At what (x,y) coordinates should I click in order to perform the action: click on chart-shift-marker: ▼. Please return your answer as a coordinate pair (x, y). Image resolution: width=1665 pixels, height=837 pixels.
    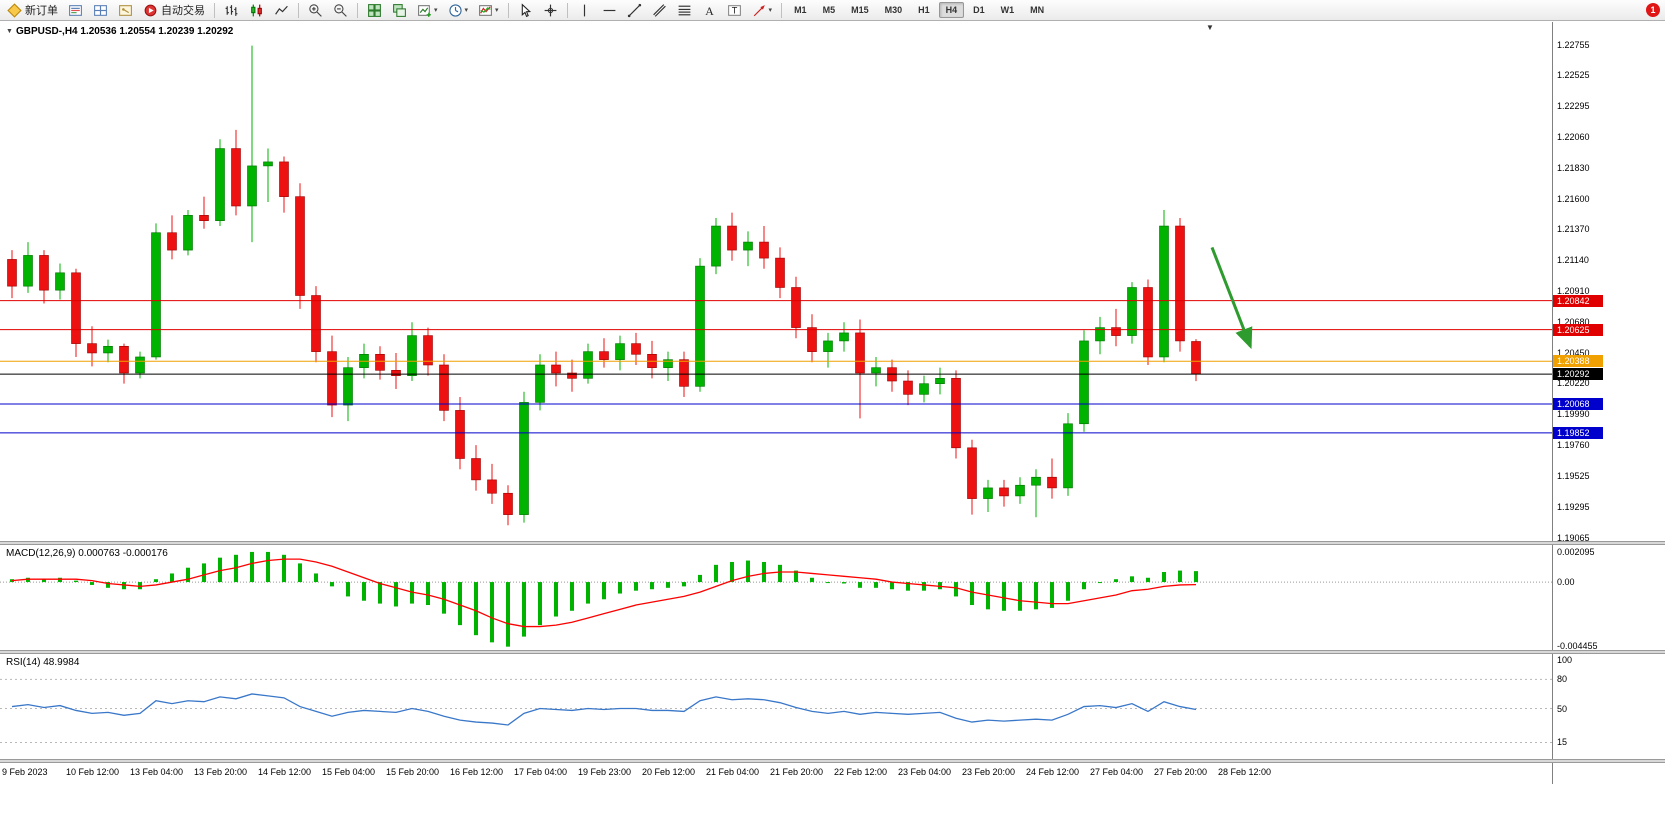
    Looking at the image, I should click on (1210, 27).